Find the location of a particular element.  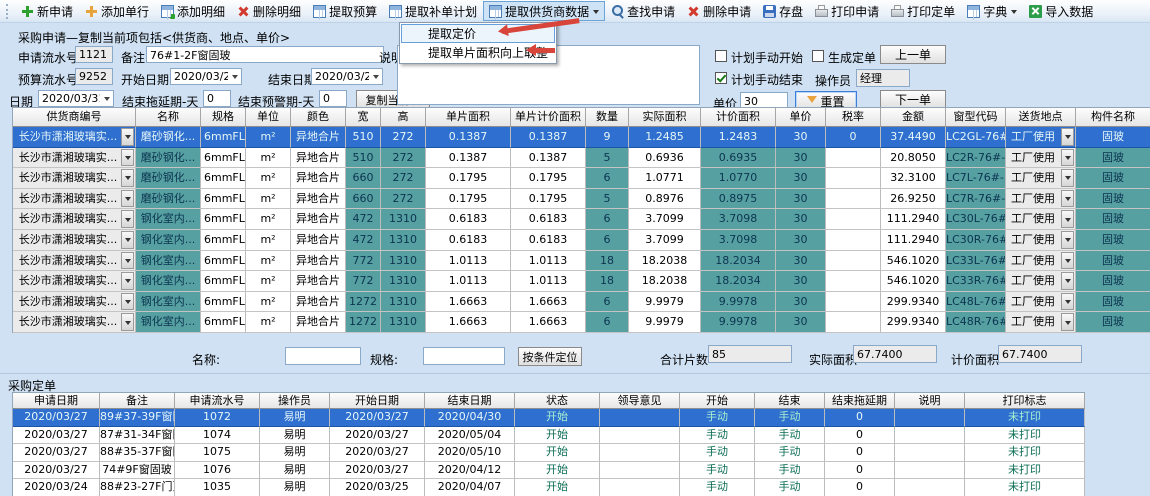

toolbar-button: 导入数据 is located at coordinates (1061, 11).